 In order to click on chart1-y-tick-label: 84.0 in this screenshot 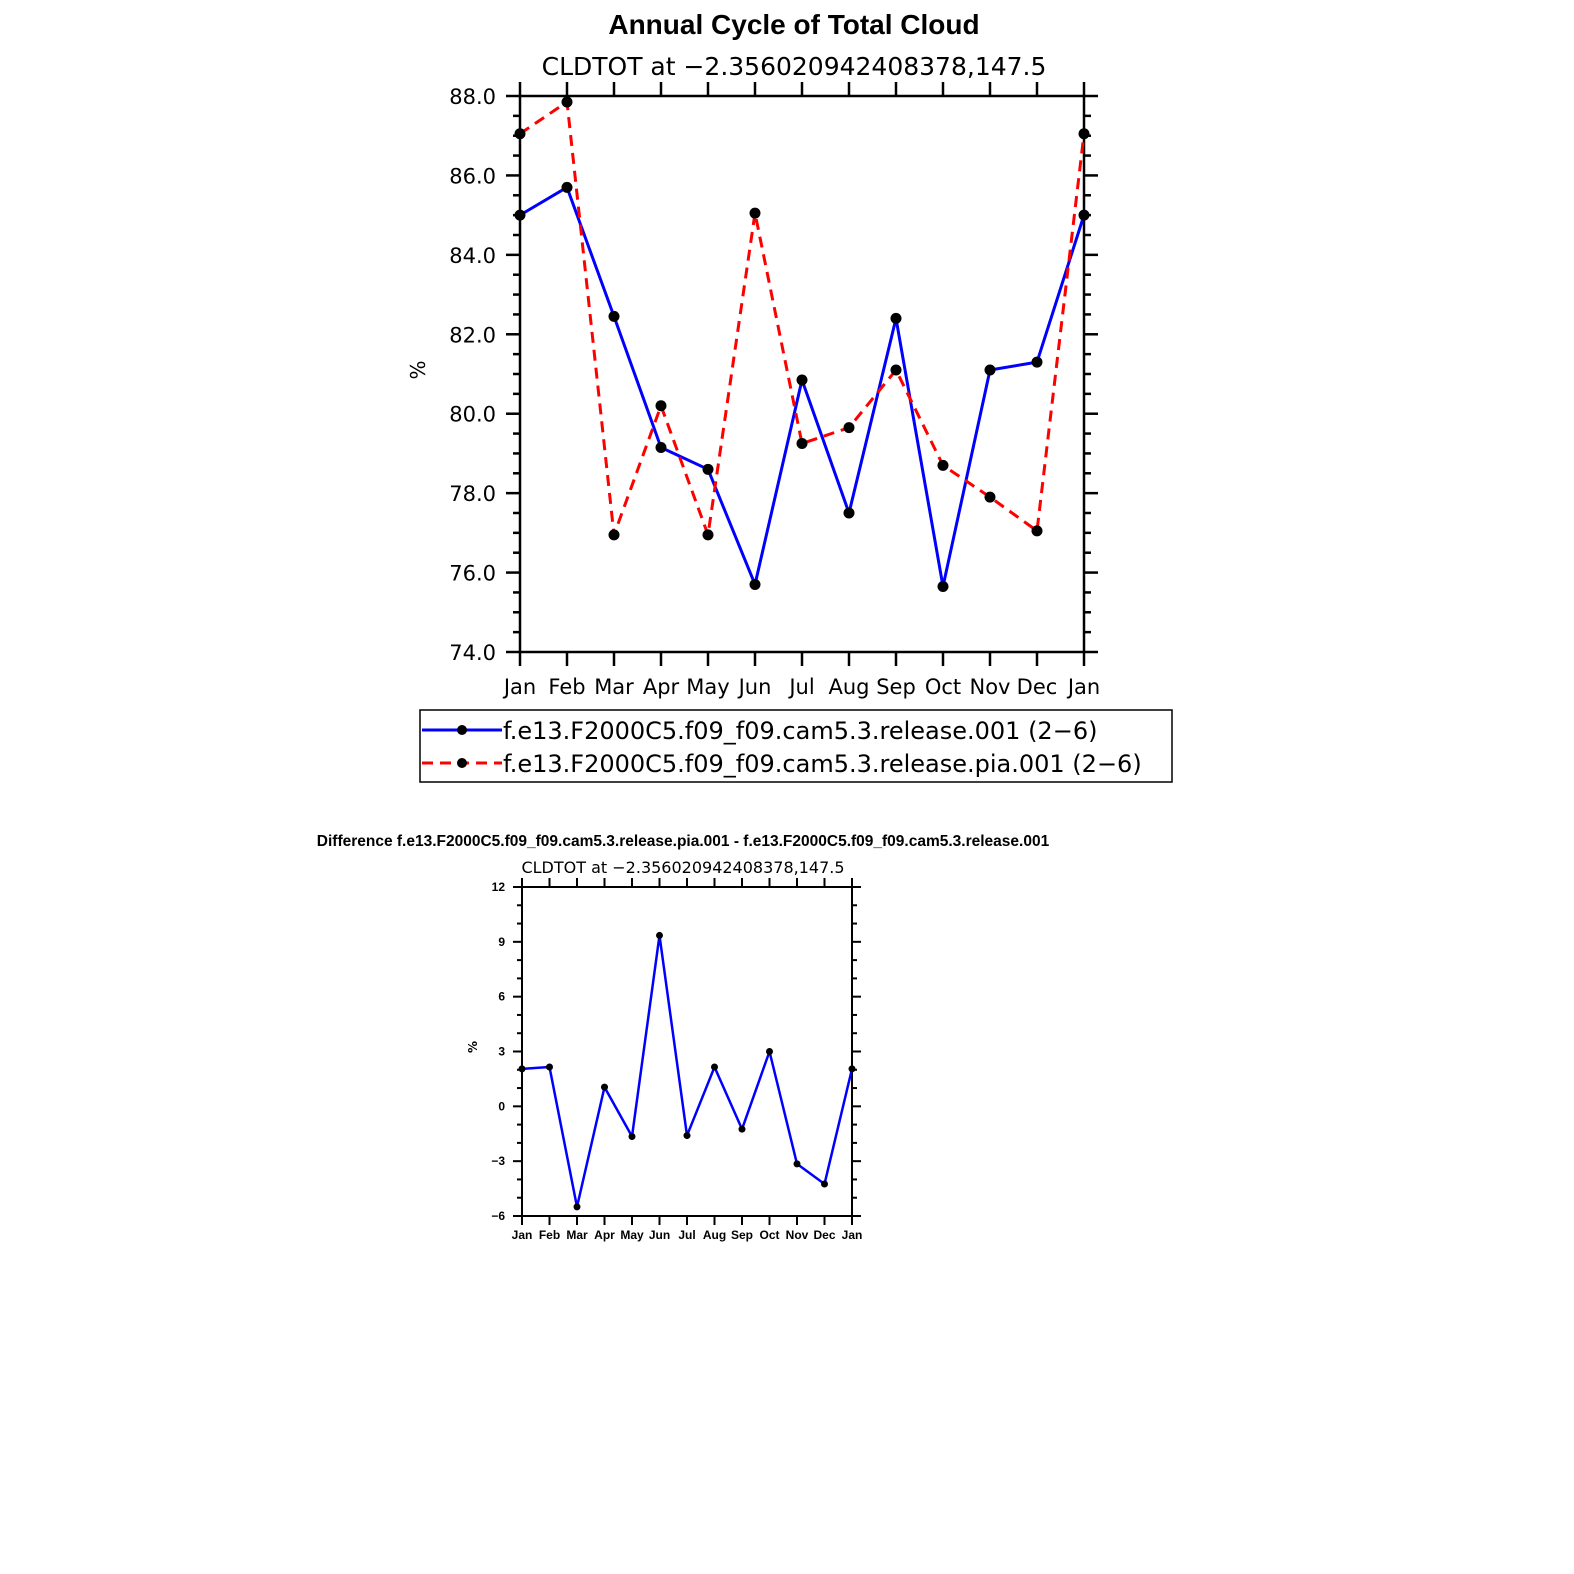, I will do `click(472, 256)`.